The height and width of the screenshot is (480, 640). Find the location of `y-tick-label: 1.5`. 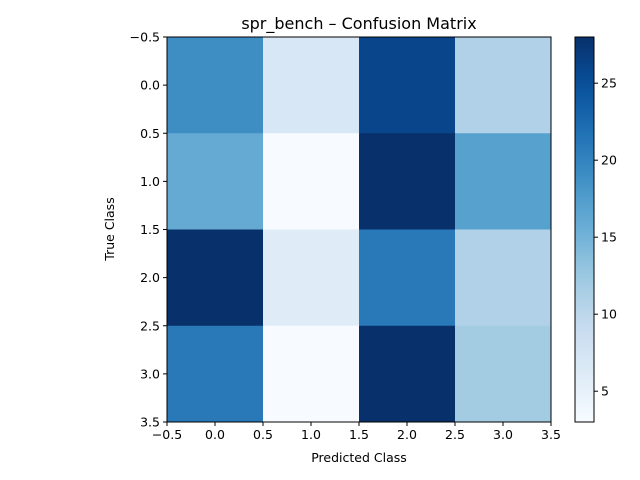

y-tick-label: 1.5 is located at coordinates (150, 229).